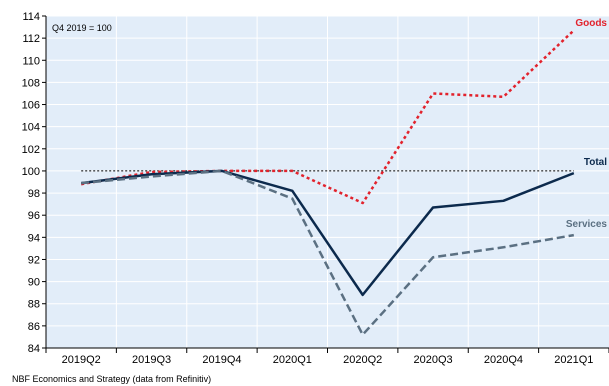 The image size is (609, 386). I want to click on series-label-goods: Goods, so click(591, 23).